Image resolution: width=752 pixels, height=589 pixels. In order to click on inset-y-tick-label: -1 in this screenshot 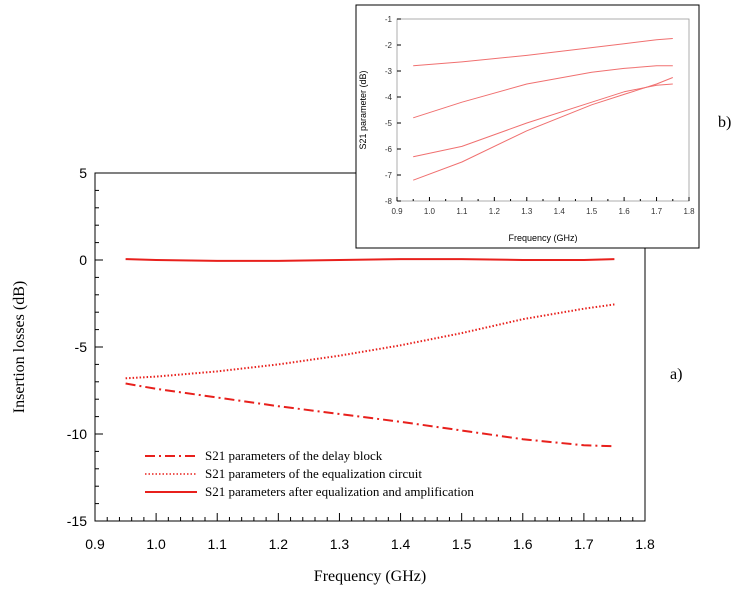, I will do `click(389, 19)`.